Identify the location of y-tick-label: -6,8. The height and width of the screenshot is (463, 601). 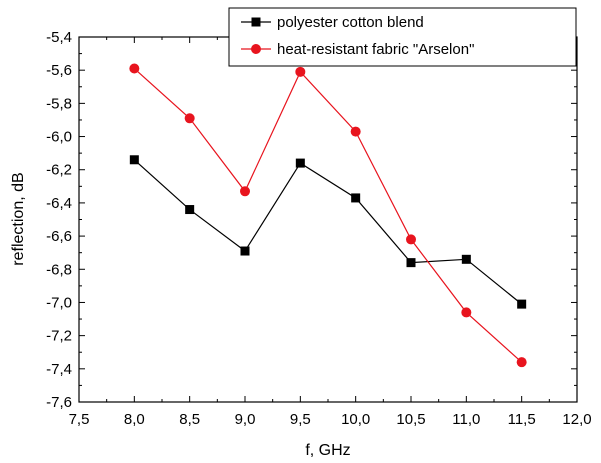
(59, 269).